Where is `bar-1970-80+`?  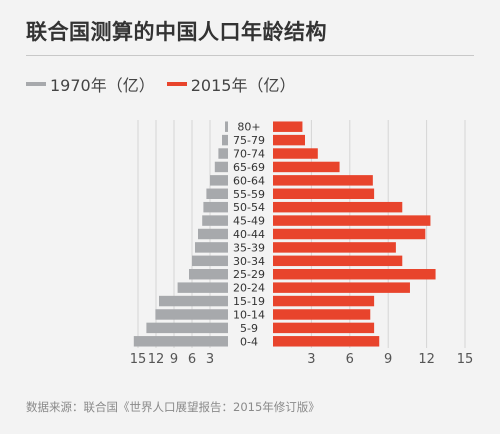 bar-1970-80+ is located at coordinates (226, 126).